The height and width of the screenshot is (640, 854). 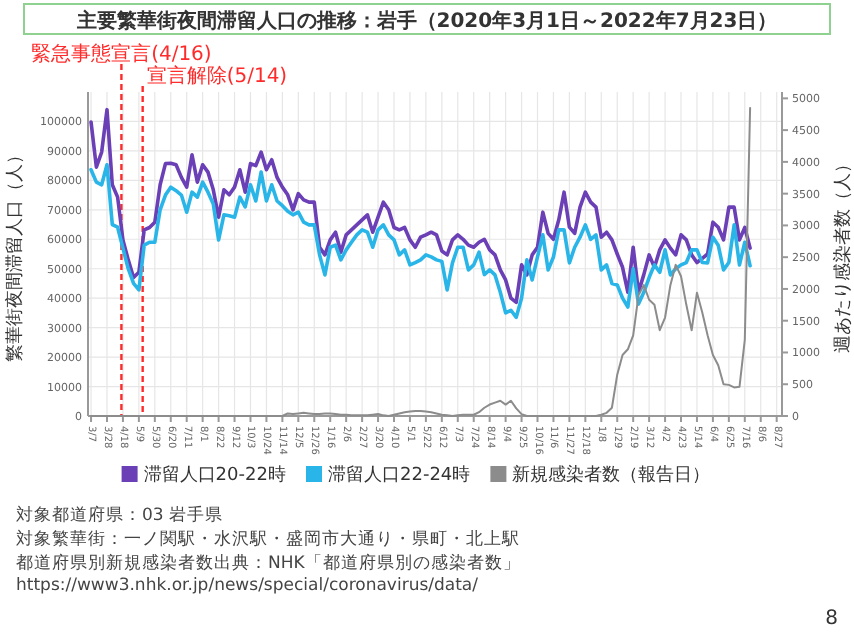 I want to click on legend-label: 滞留人口22-24時, so click(x=399, y=475).